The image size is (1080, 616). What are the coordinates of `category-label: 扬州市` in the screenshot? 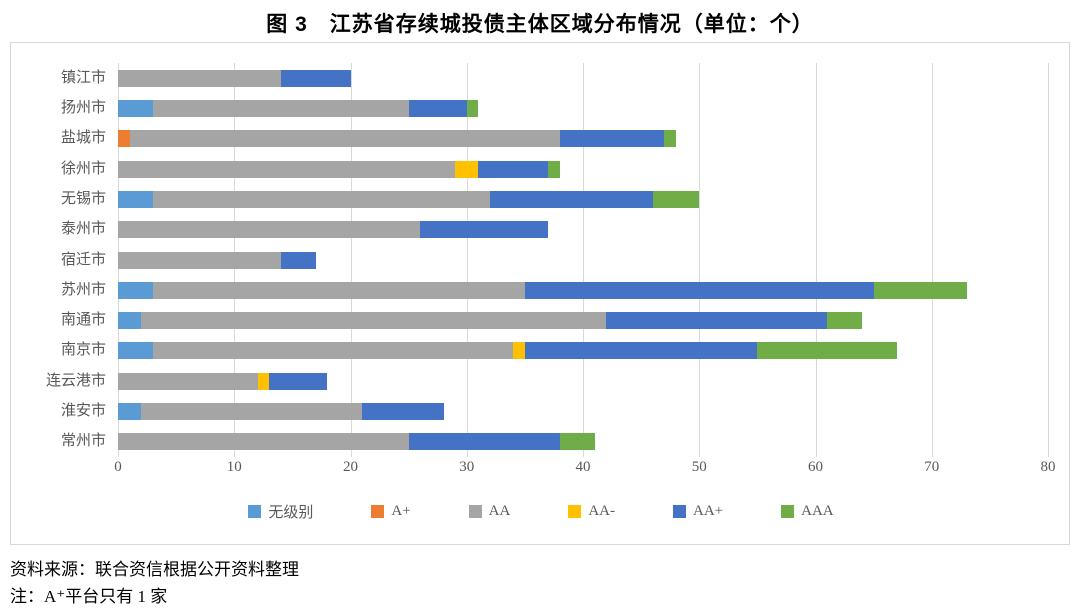 It's located at (83, 107).